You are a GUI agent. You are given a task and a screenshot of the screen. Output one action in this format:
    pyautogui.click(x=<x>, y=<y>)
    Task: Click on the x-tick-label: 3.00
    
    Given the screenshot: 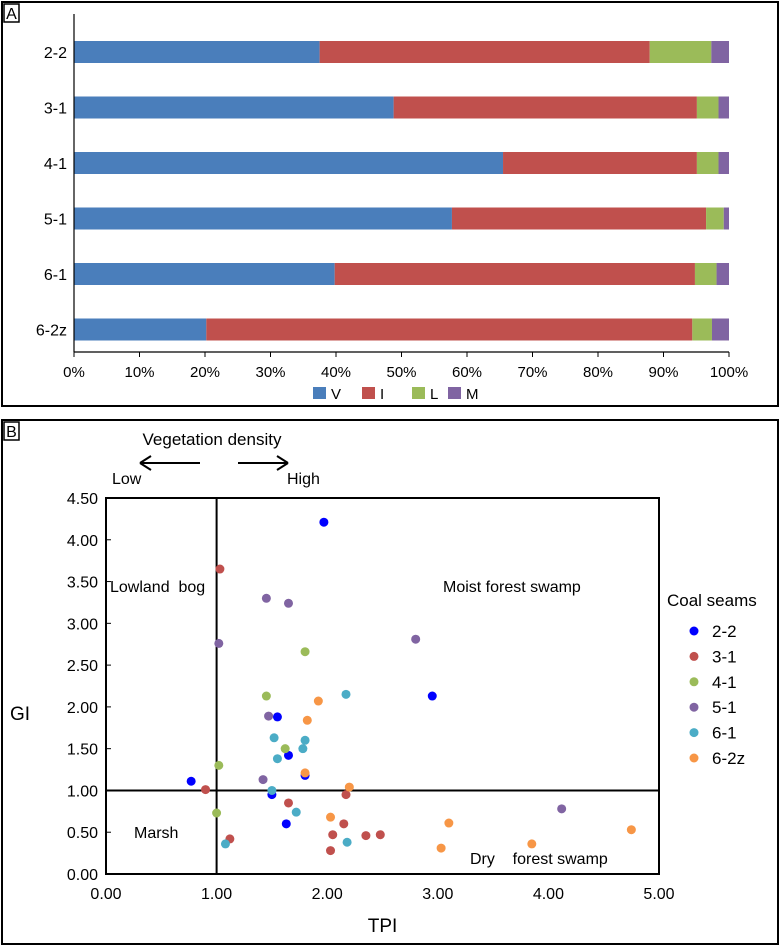 What is the action you would take?
    pyautogui.click(x=437, y=894)
    